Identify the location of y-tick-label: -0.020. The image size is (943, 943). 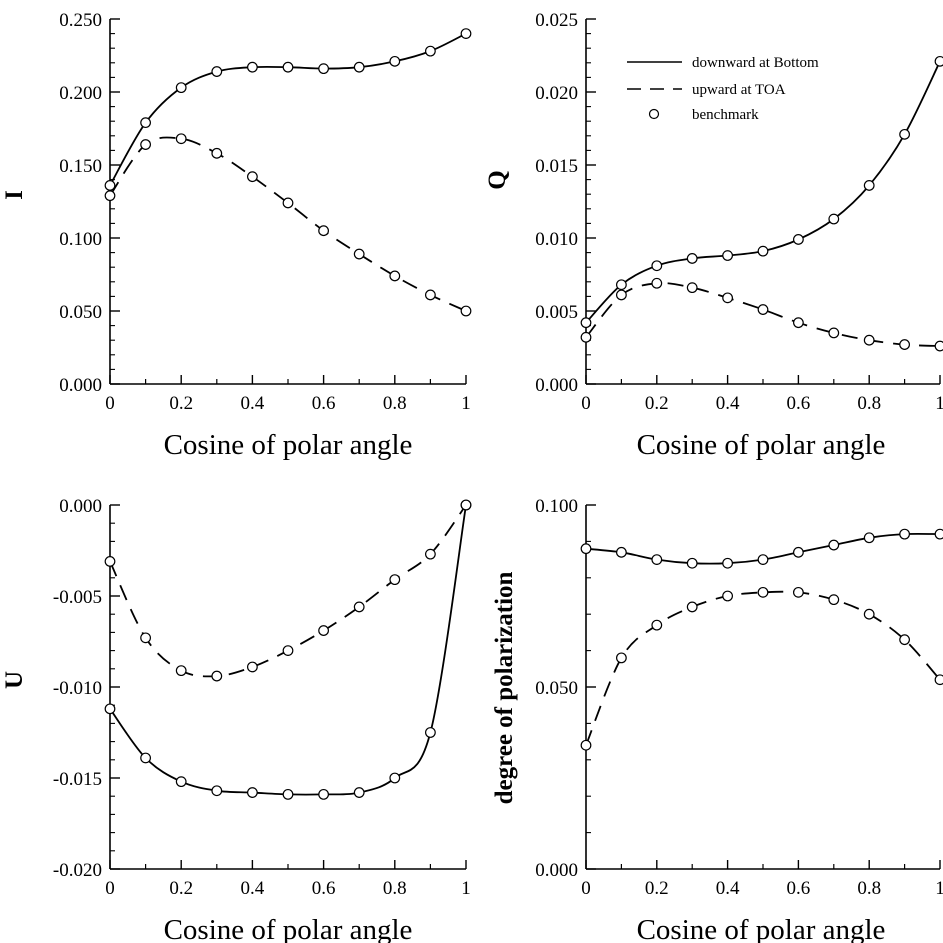
(77, 870).